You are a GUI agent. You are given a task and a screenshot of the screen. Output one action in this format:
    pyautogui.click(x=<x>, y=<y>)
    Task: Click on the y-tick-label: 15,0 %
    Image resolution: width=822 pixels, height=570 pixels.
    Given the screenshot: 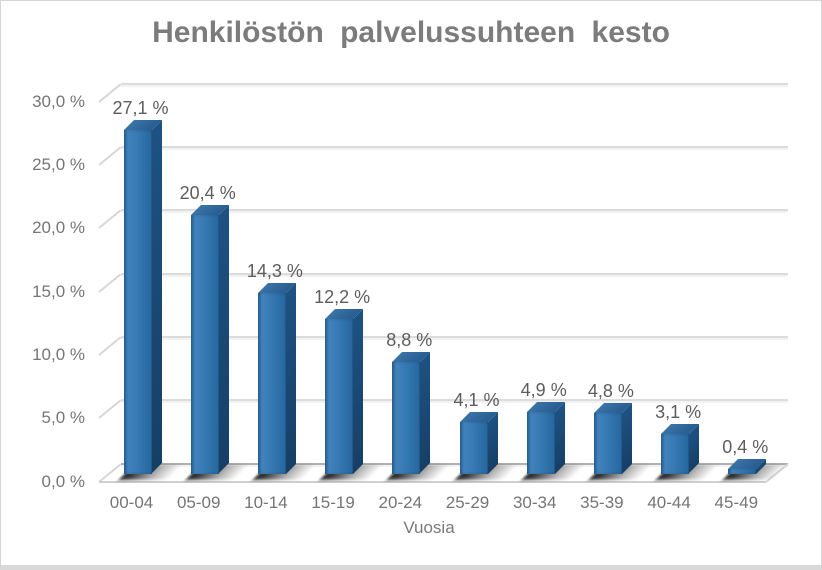 What is the action you would take?
    pyautogui.click(x=58, y=291)
    